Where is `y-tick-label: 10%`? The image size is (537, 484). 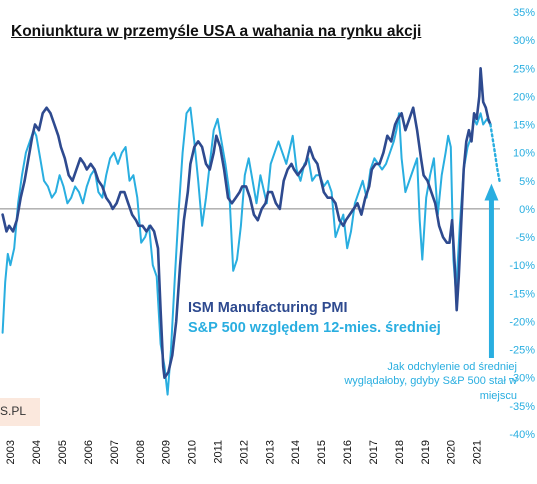 y-tick-label: 10% is located at coordinates (524, 154).